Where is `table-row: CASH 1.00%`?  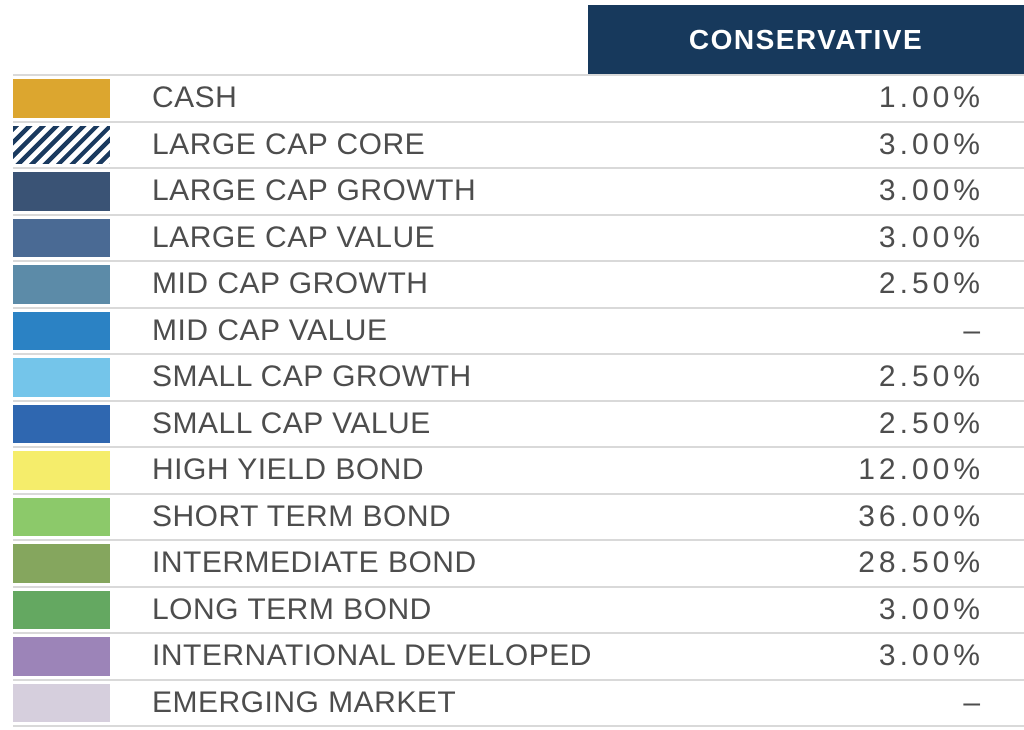 table-row: CASH 1.00% is located at coordinates (518, 99).